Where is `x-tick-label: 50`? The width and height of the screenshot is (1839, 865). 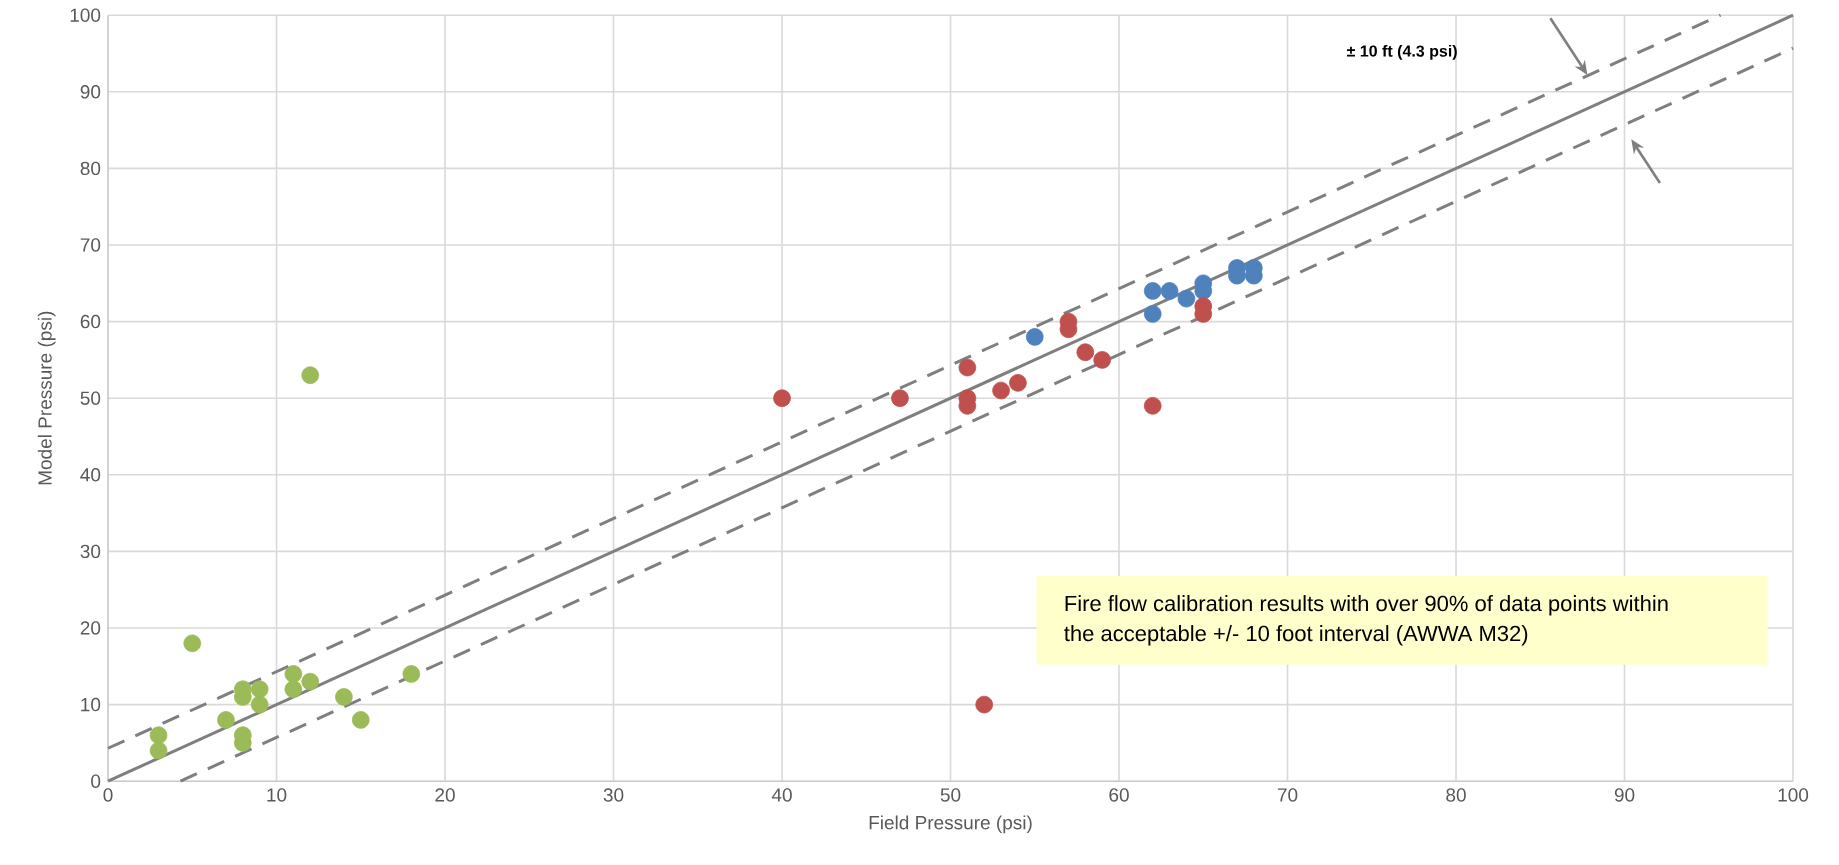 x-tick-label: 50 is located at coordinates (950, 795).